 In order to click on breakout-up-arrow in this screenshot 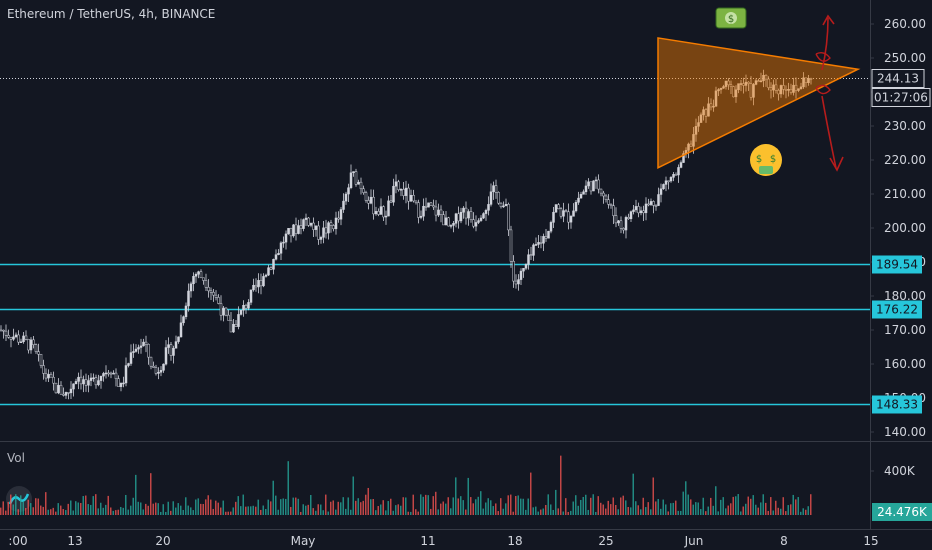, I will do `click(825, 44)`.